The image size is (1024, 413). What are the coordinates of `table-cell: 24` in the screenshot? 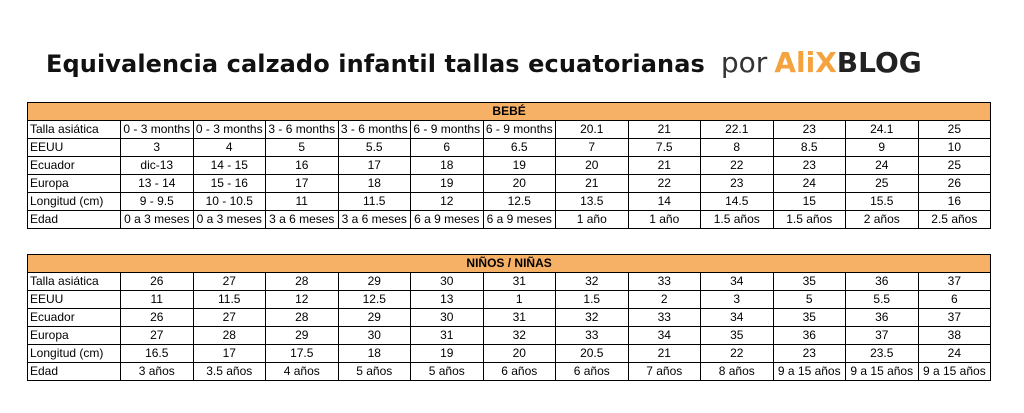 It's located at (882, 165).